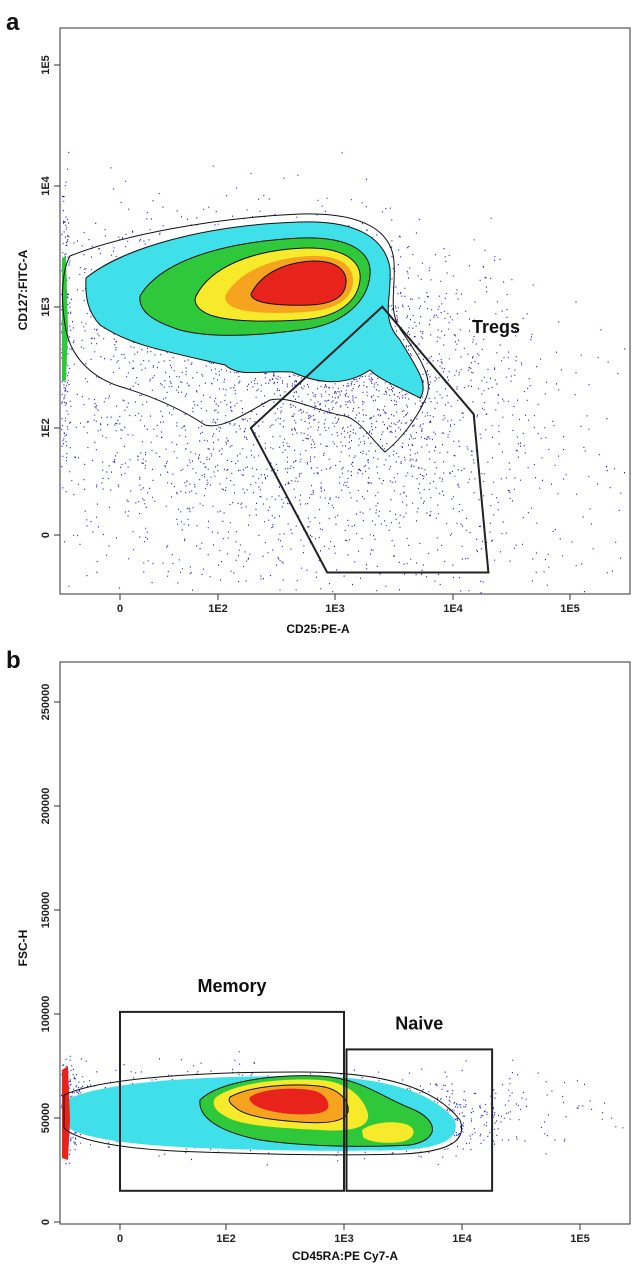 This screenshot has width=632, height=1264. I want to click on plot-a-x-tick-label: 0, so click(120, 609).